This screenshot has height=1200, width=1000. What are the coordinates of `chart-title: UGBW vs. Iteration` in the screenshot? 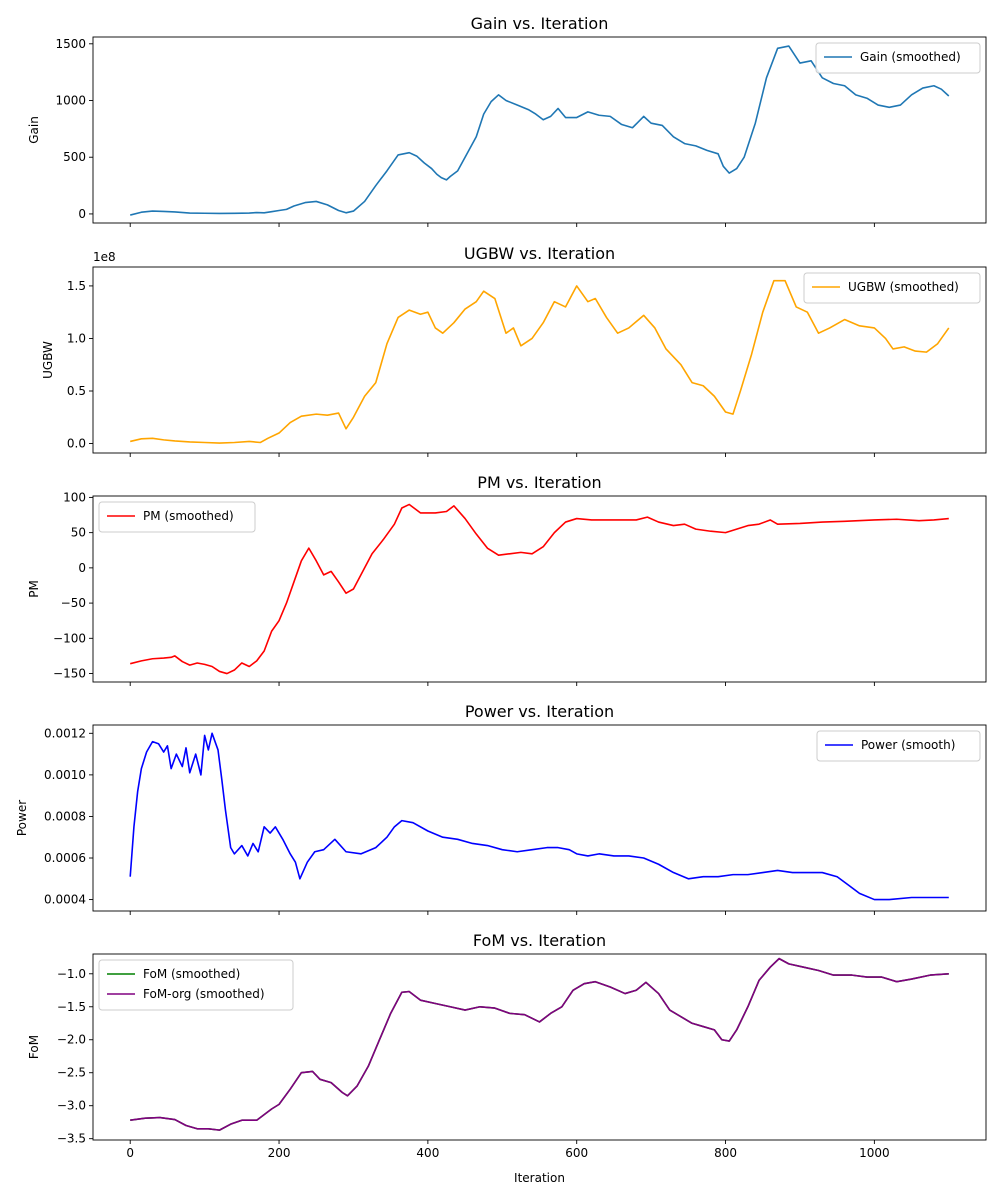 It's located at (539, 253).